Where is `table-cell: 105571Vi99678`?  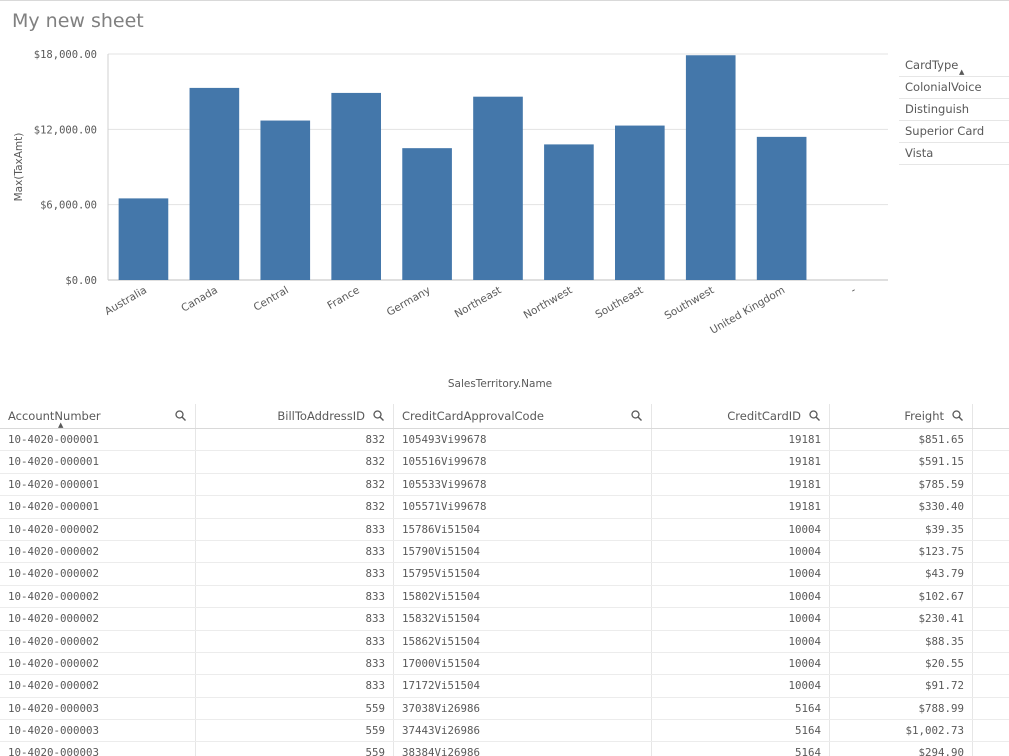
table-cell: 105571Vi99678 is located at coordinates (523, 507).